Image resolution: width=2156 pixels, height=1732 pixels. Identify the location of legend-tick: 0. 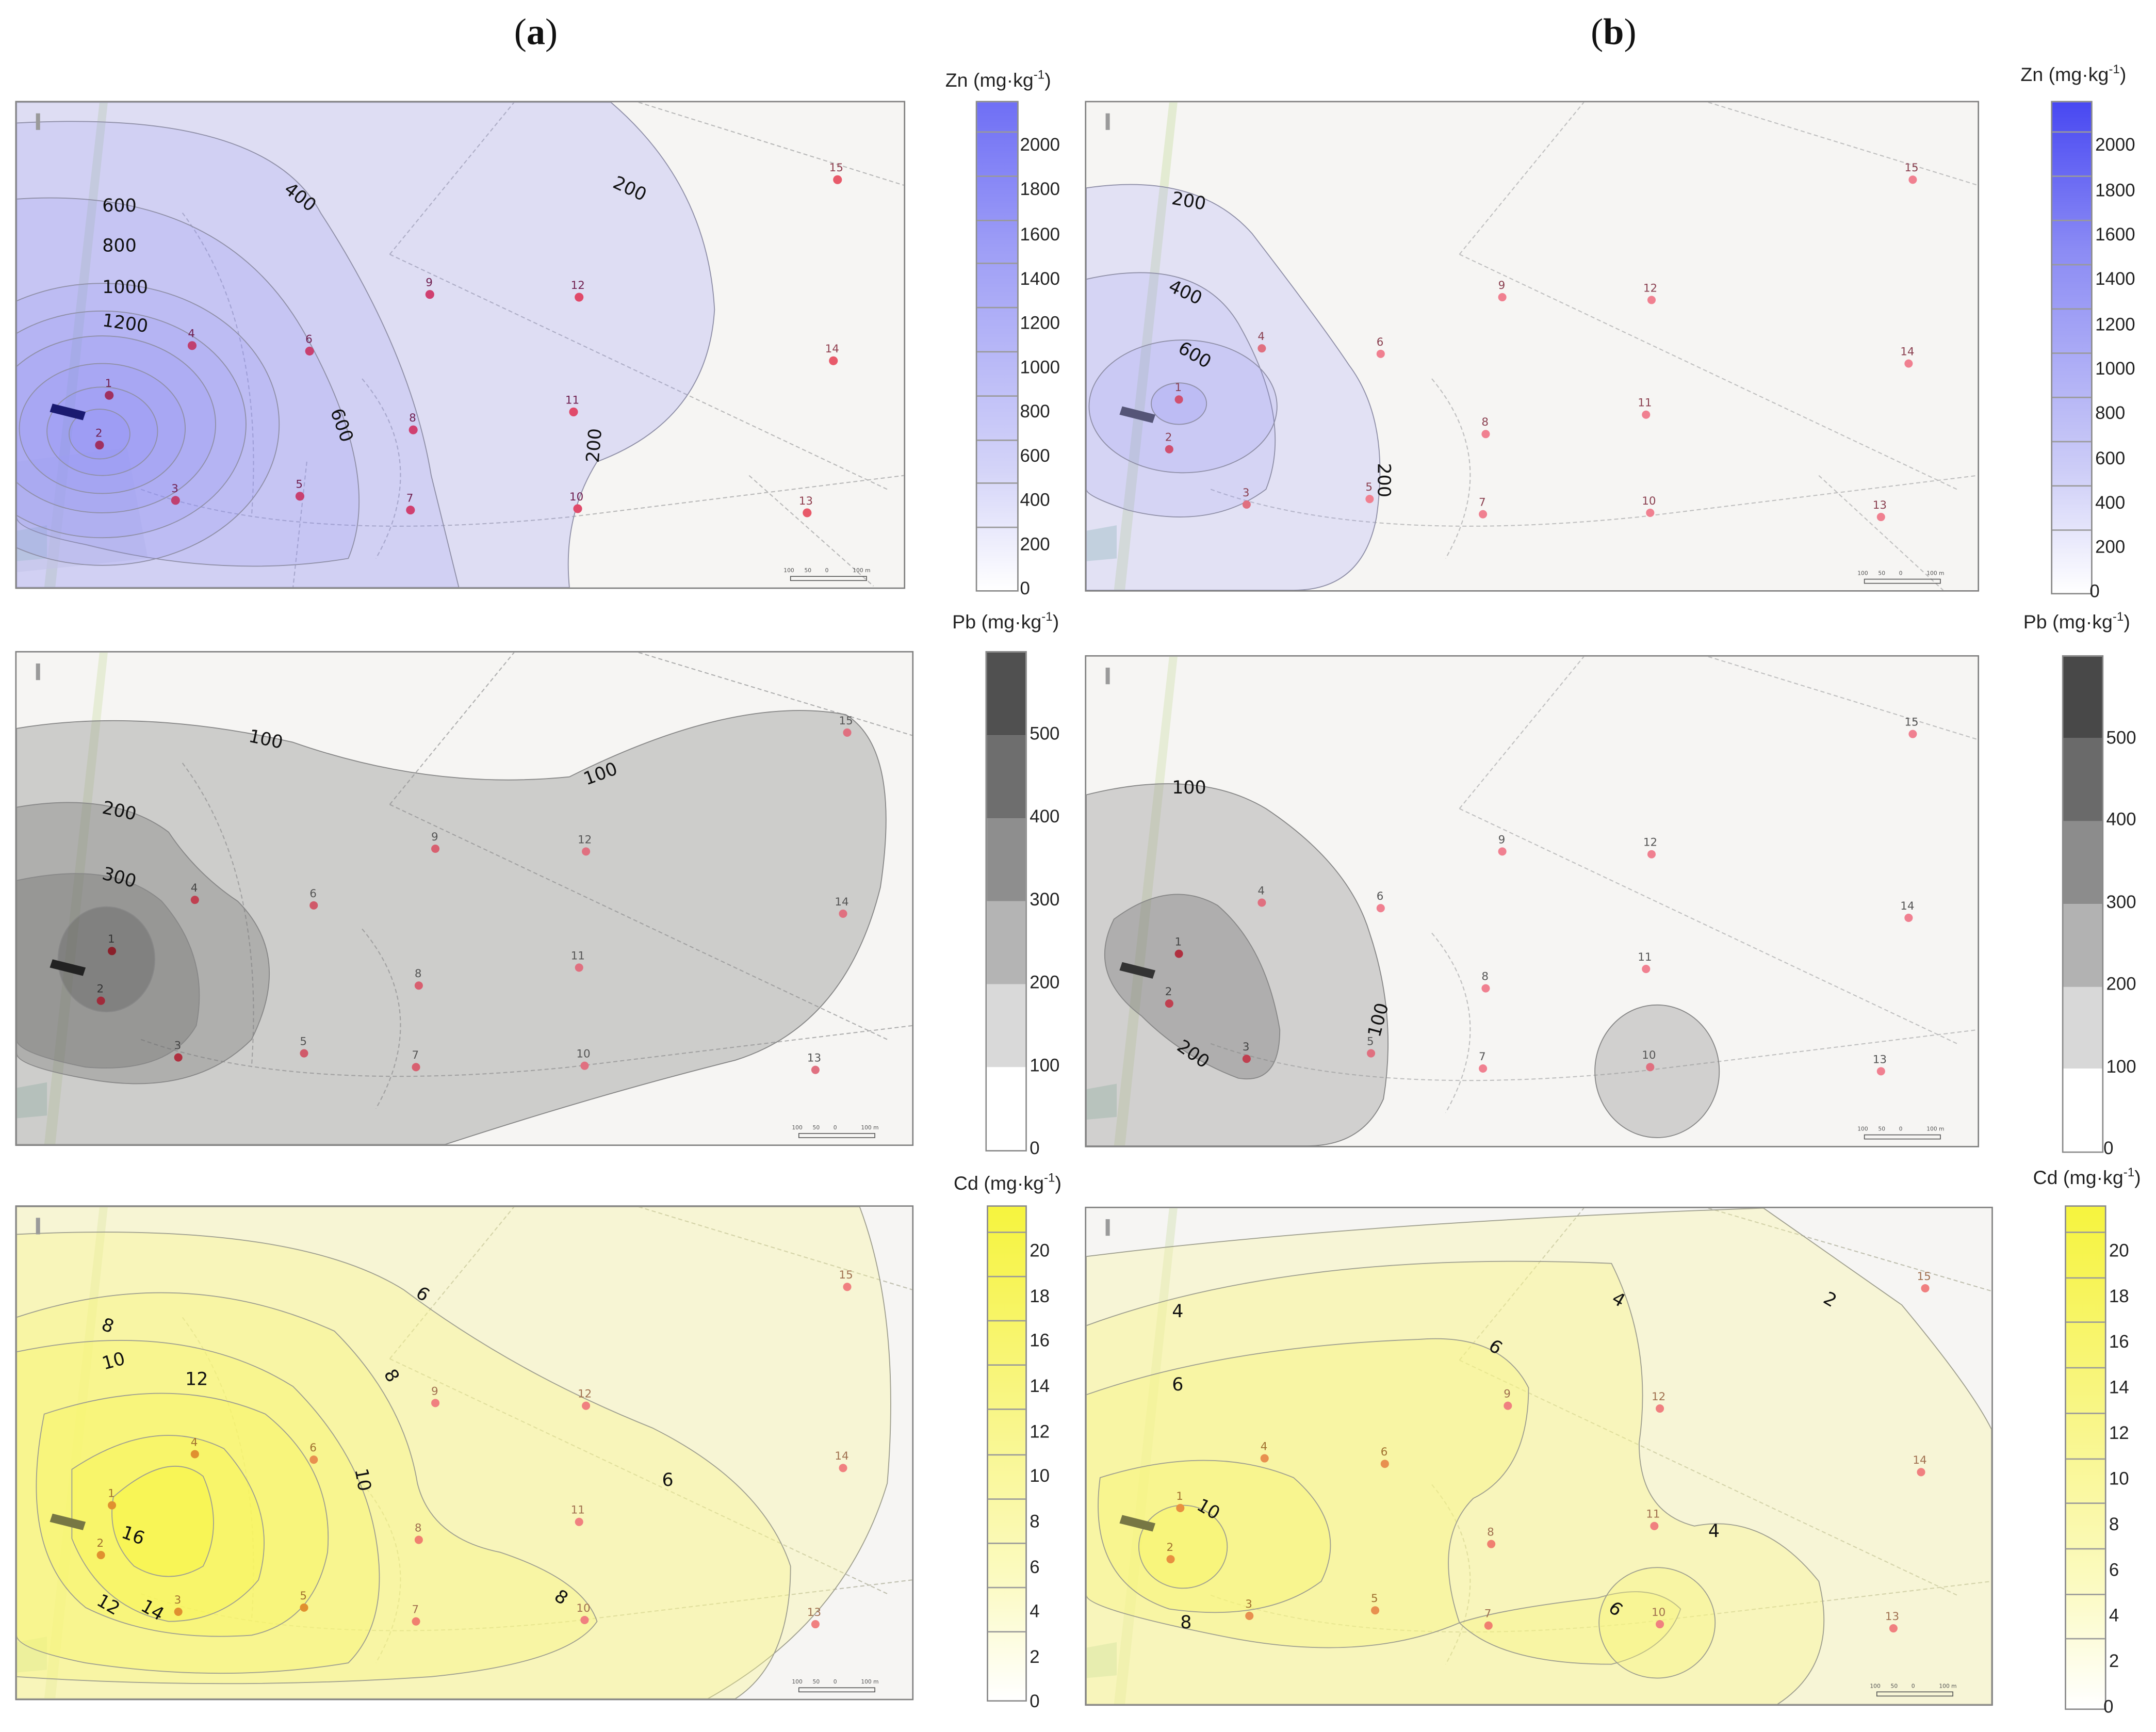
(1025, 588).